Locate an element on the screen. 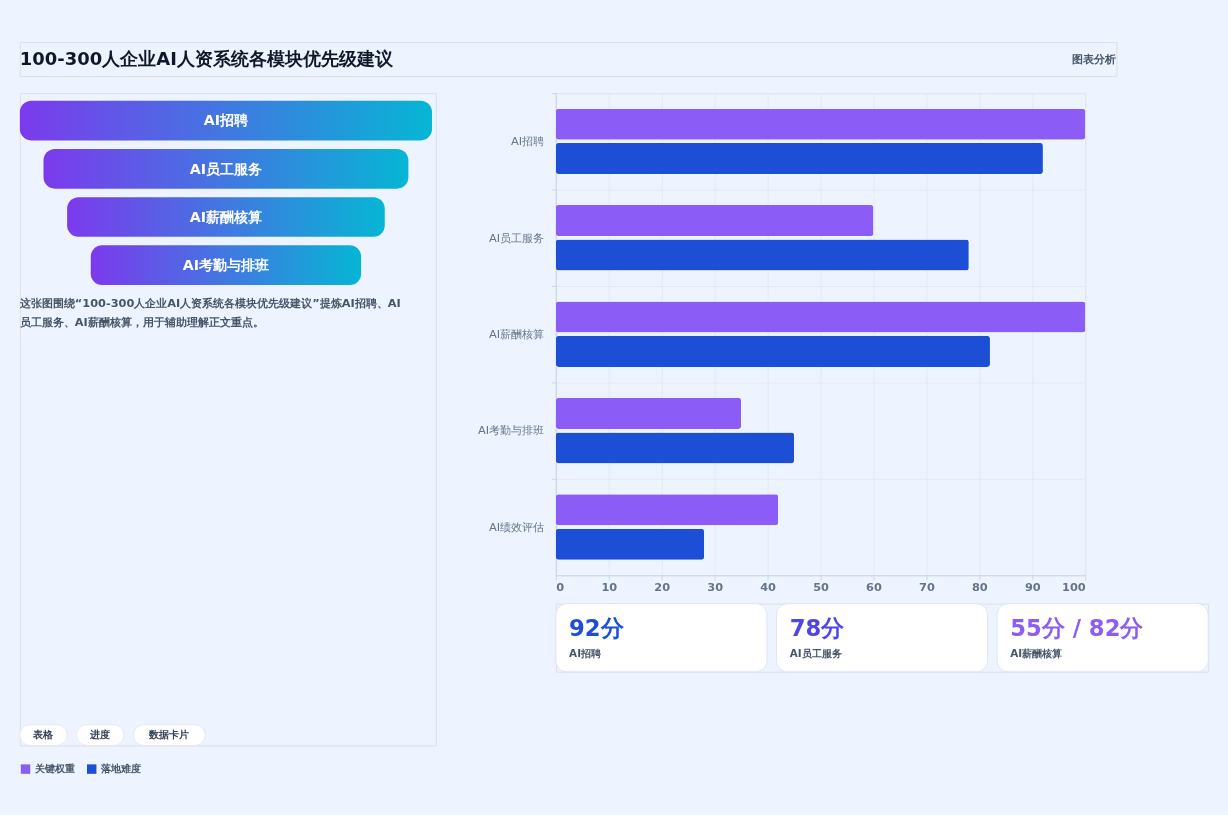  x-tick-label: 20 is located at coordinates (662, 586).